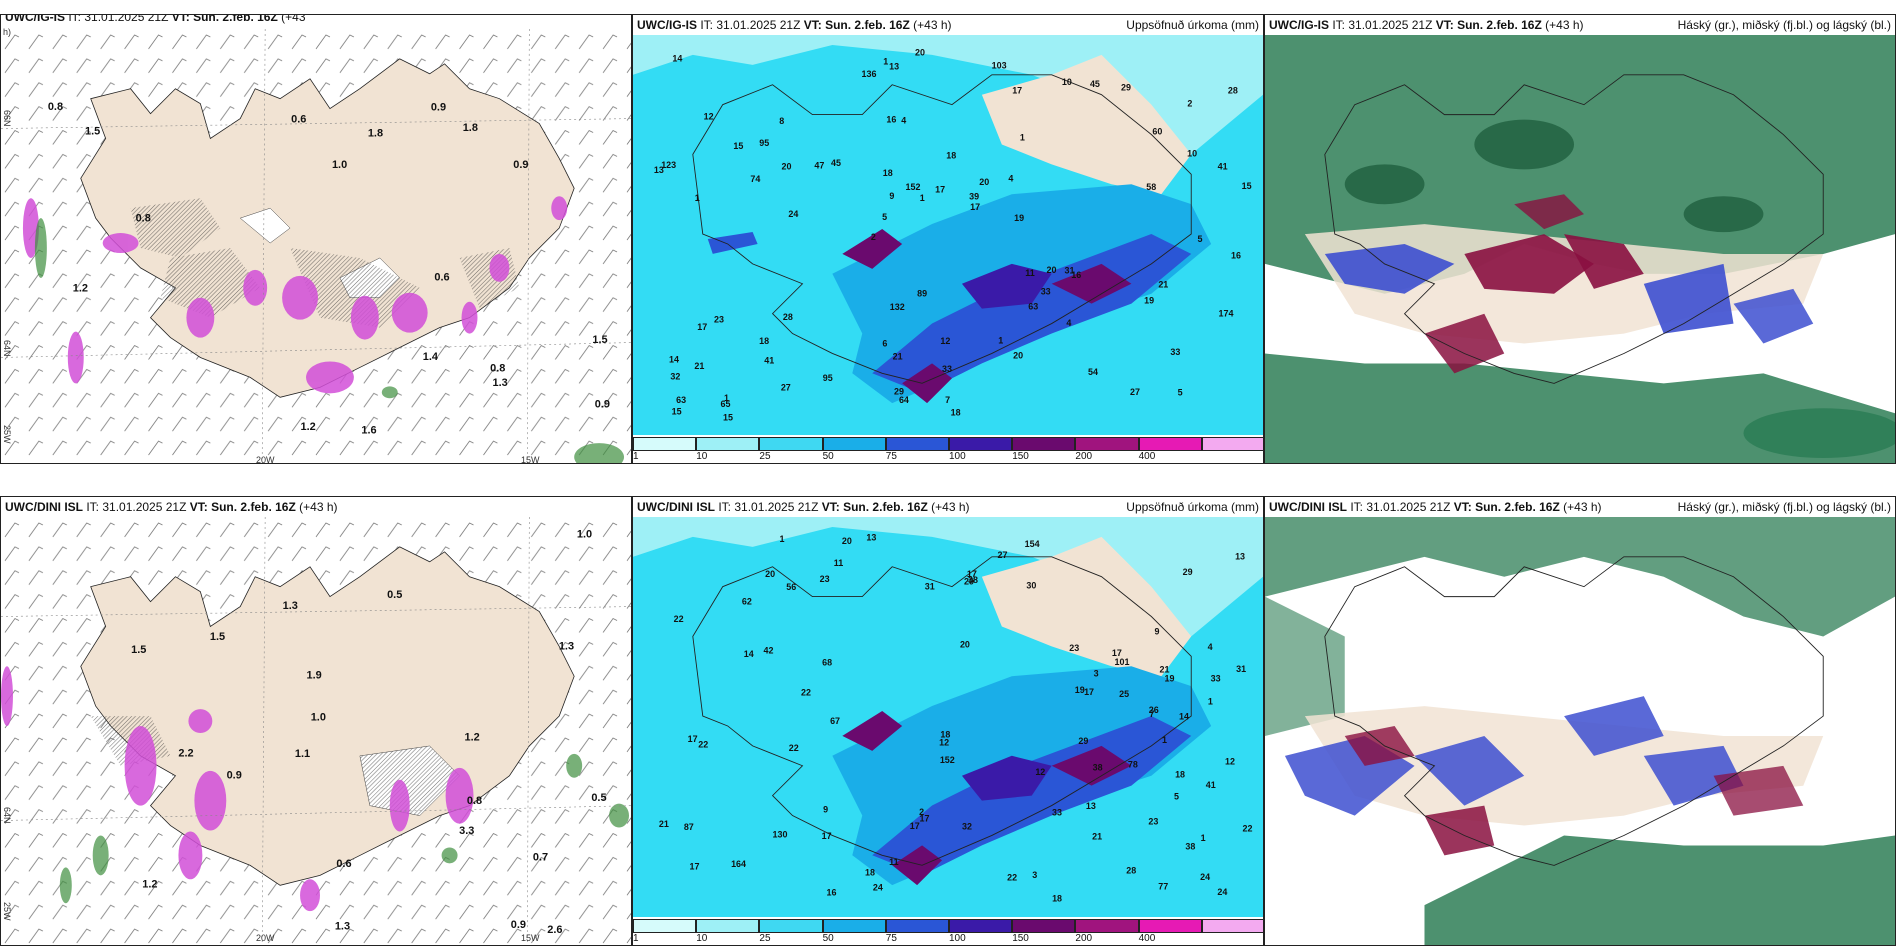 The width and height of the screenshot is (1900, 950). What do you see at coordinates (1200, 239) in the screenshot?
I see `value-label: 5` at bounding box center [1200, 239].